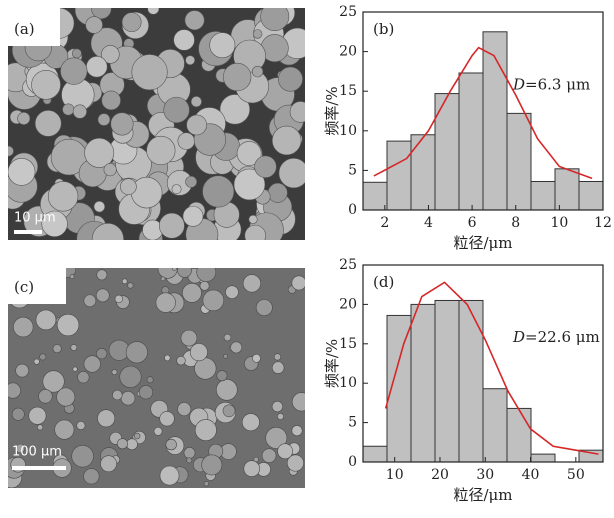 Image resolution: width=614 pixels, height=518 pixels. What do you see at coordinates (472, 223) in the screenshot?
I see `x-tick-label: 6` at bounding box center [472, 223].